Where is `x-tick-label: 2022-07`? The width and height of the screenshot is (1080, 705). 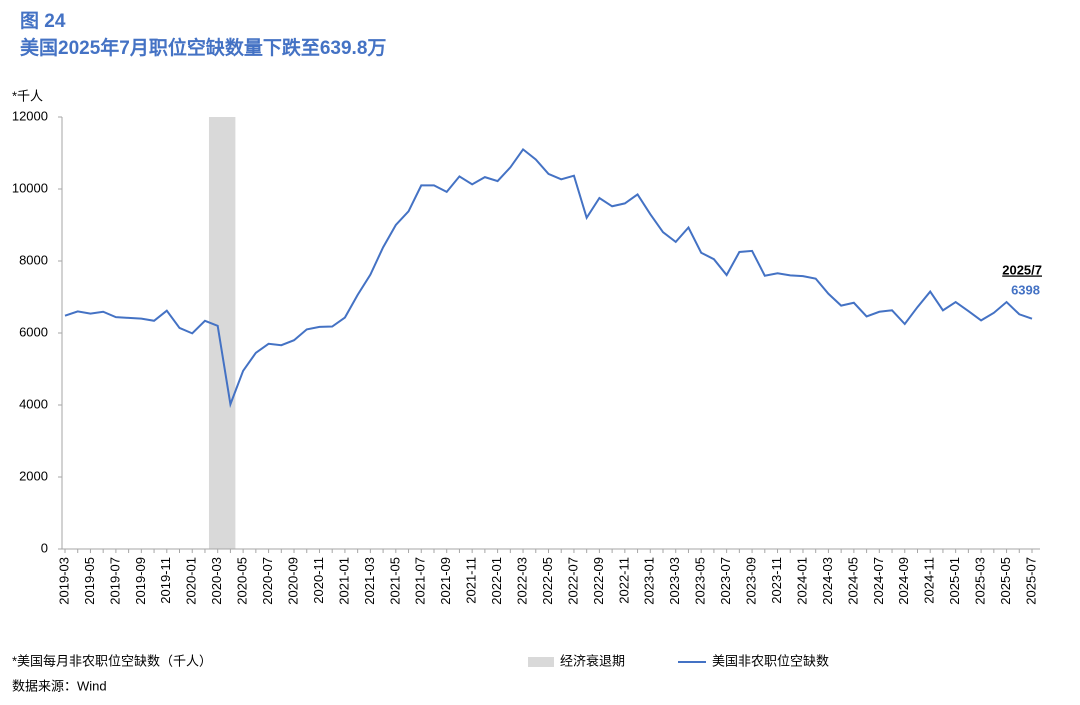
x-tick-label: 2022-07 is located at coordinates (572, 581).